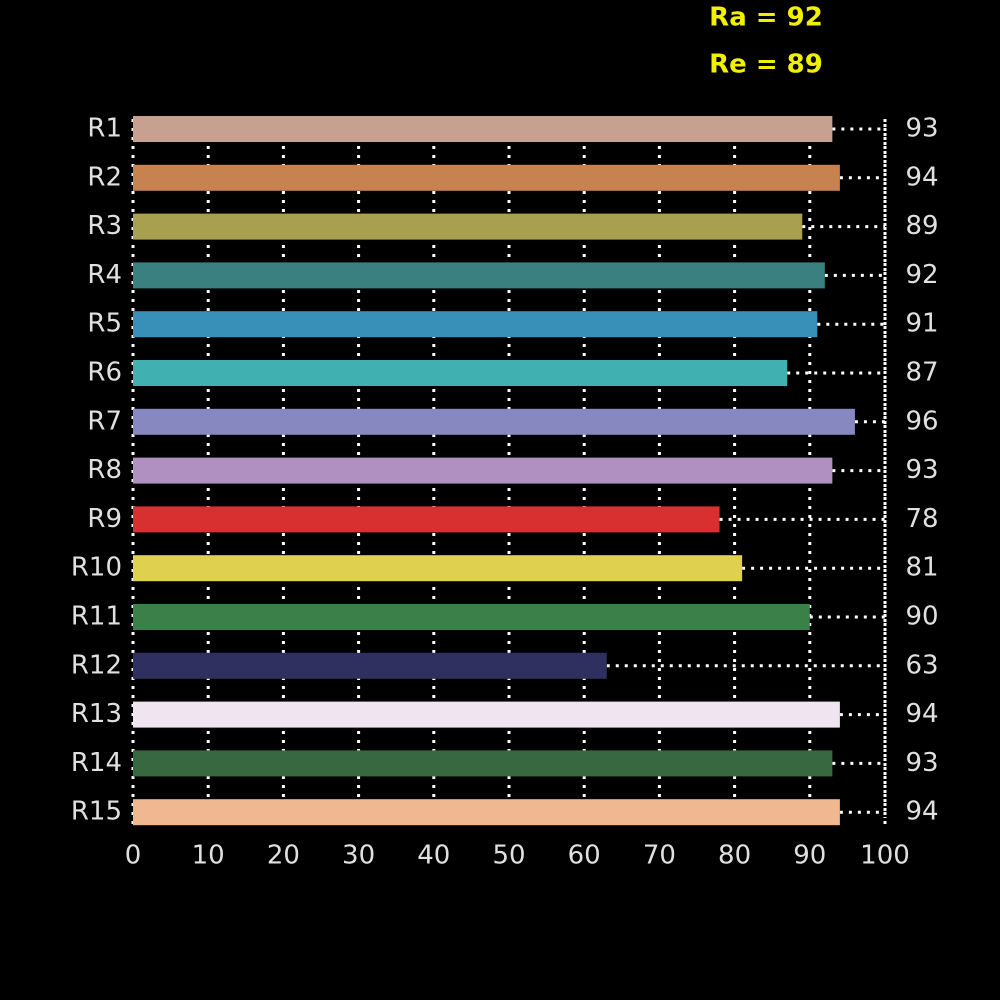 The width and height of the screenshot is (1000, 1000). Describe the element at coordinates (104, 177) in the screenshot. I see `y-tick-label: R2` at that location.